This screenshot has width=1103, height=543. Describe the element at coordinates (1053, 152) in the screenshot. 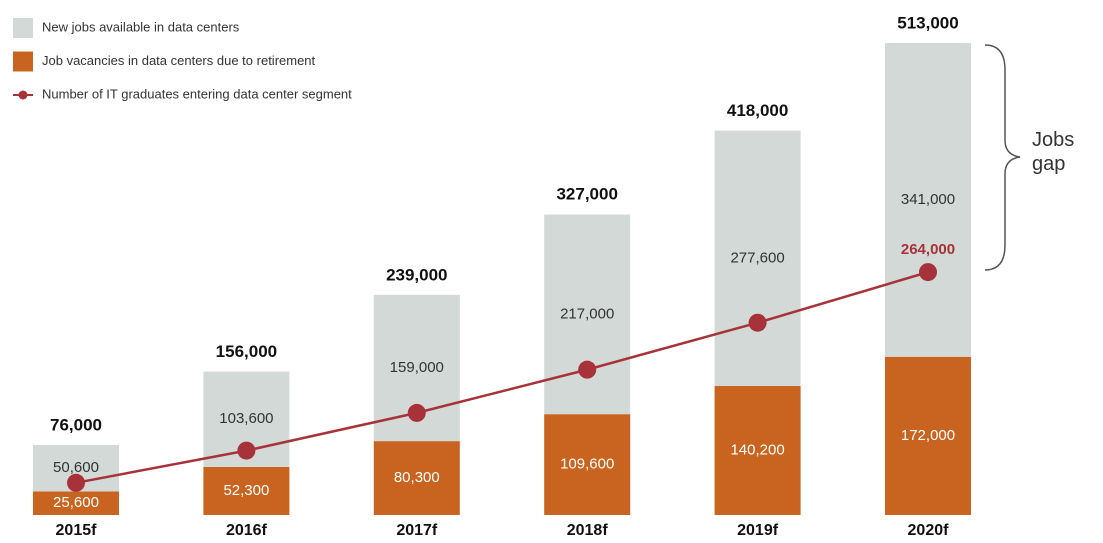

I see `annotation: Jobs gap` at that location.